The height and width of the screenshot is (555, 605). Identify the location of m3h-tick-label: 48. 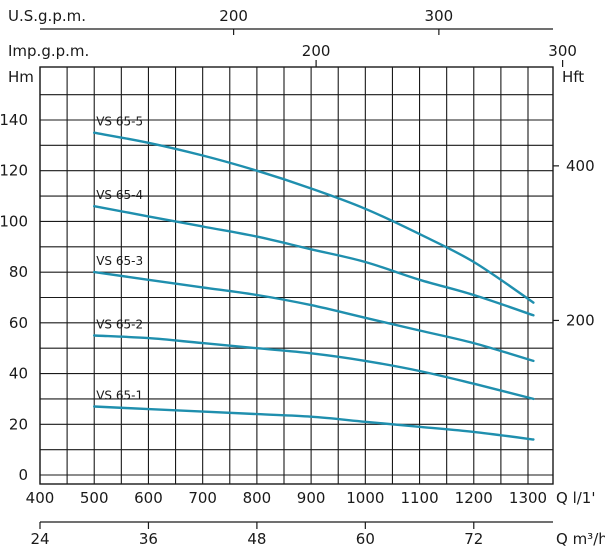
(256, 539).